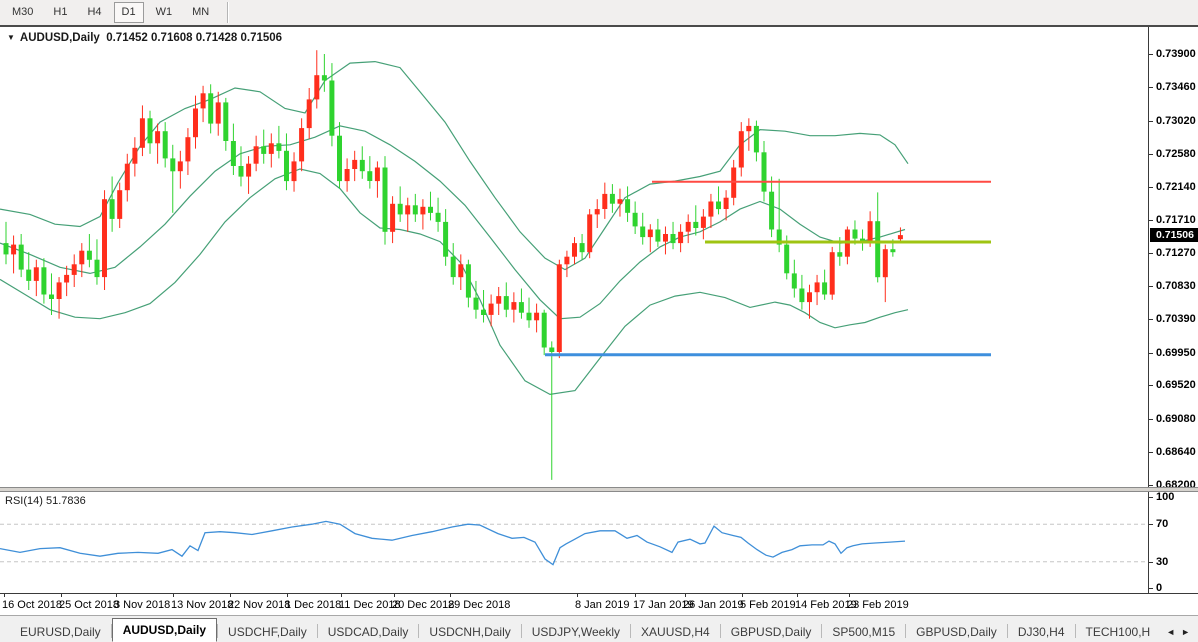  What do you see at coordinates (599, 489) in the screenshot?
I see `panel-divider` at bounding box center [599, 489].